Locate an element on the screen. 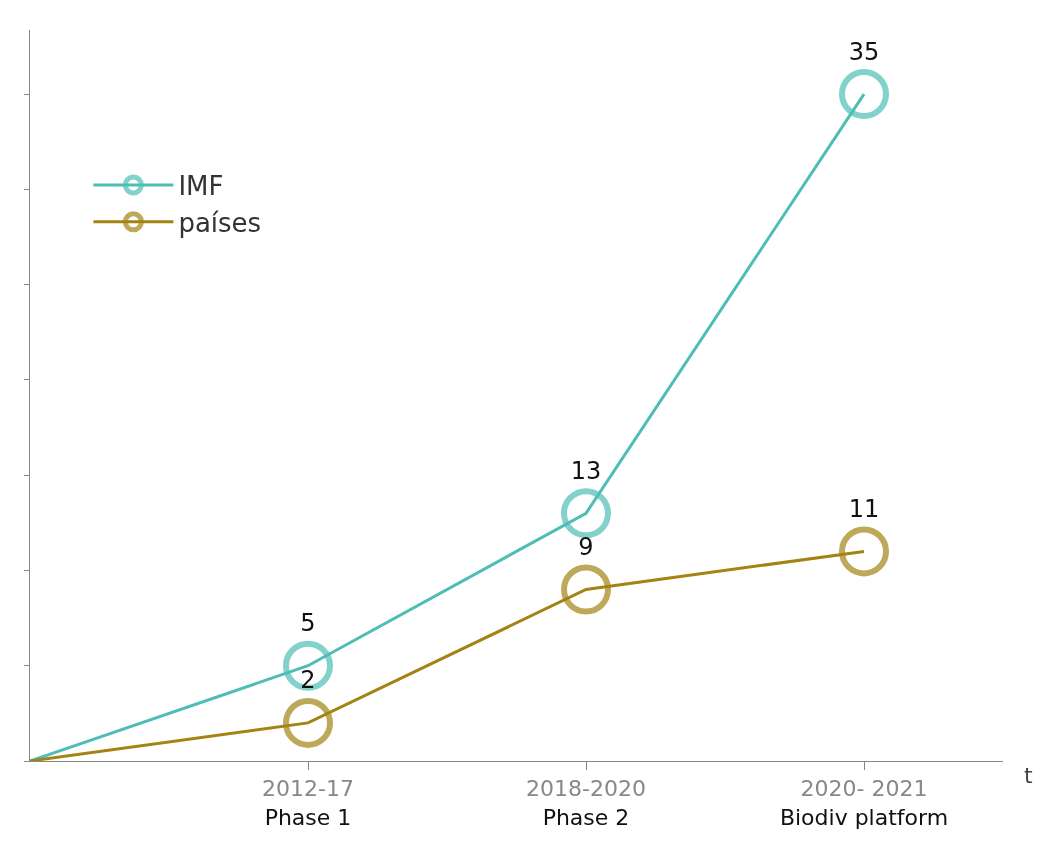 The image size is (1043, 861). data-label: 13 is located at coordinates (586, 470).